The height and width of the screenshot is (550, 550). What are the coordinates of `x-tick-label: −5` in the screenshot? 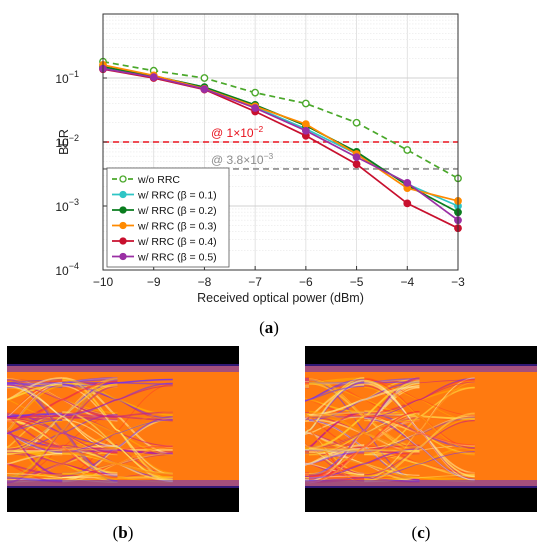 It's located at (357, 282).